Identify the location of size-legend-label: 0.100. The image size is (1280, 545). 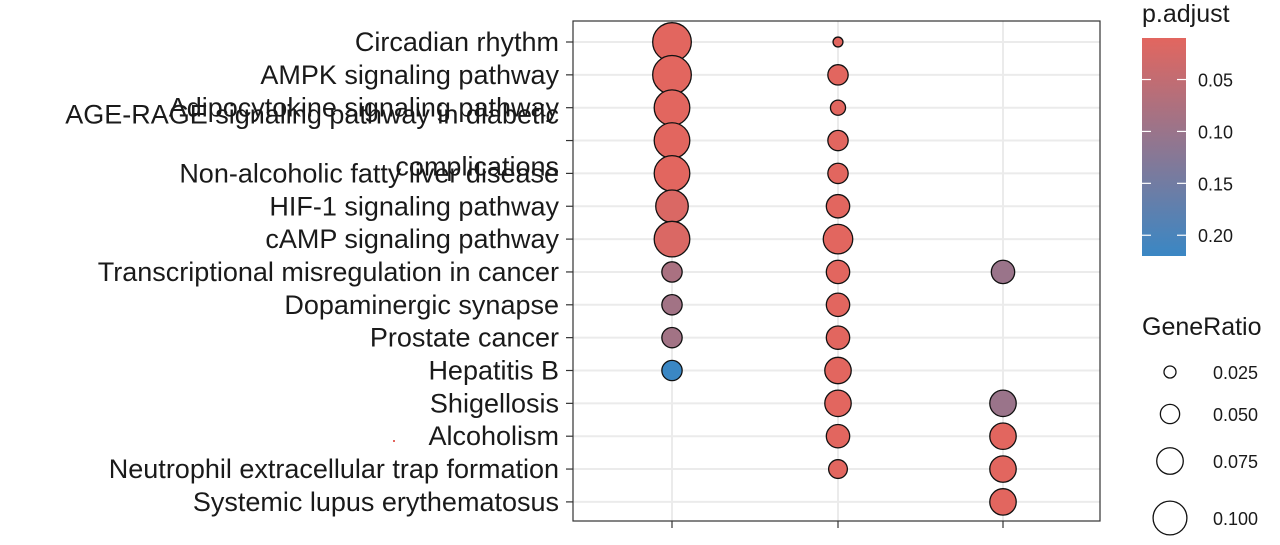
(1235, 519).